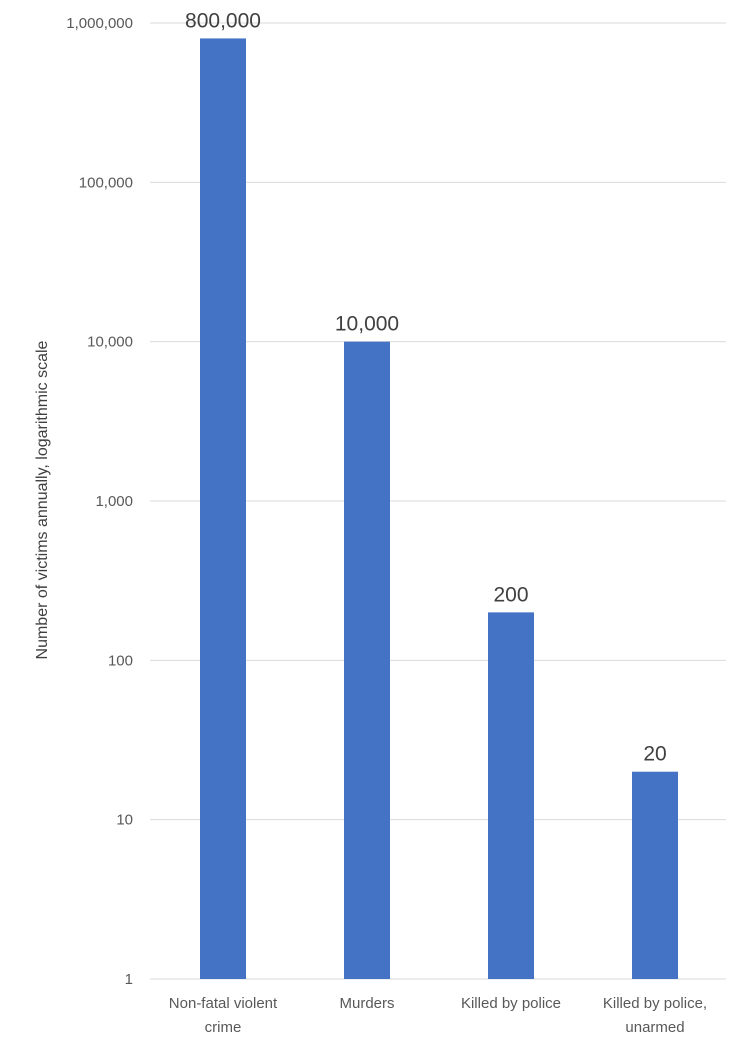 The height and width of the screenshot is (1051, 750). I want to click on x-category-label: crime, so click(223, 1027).